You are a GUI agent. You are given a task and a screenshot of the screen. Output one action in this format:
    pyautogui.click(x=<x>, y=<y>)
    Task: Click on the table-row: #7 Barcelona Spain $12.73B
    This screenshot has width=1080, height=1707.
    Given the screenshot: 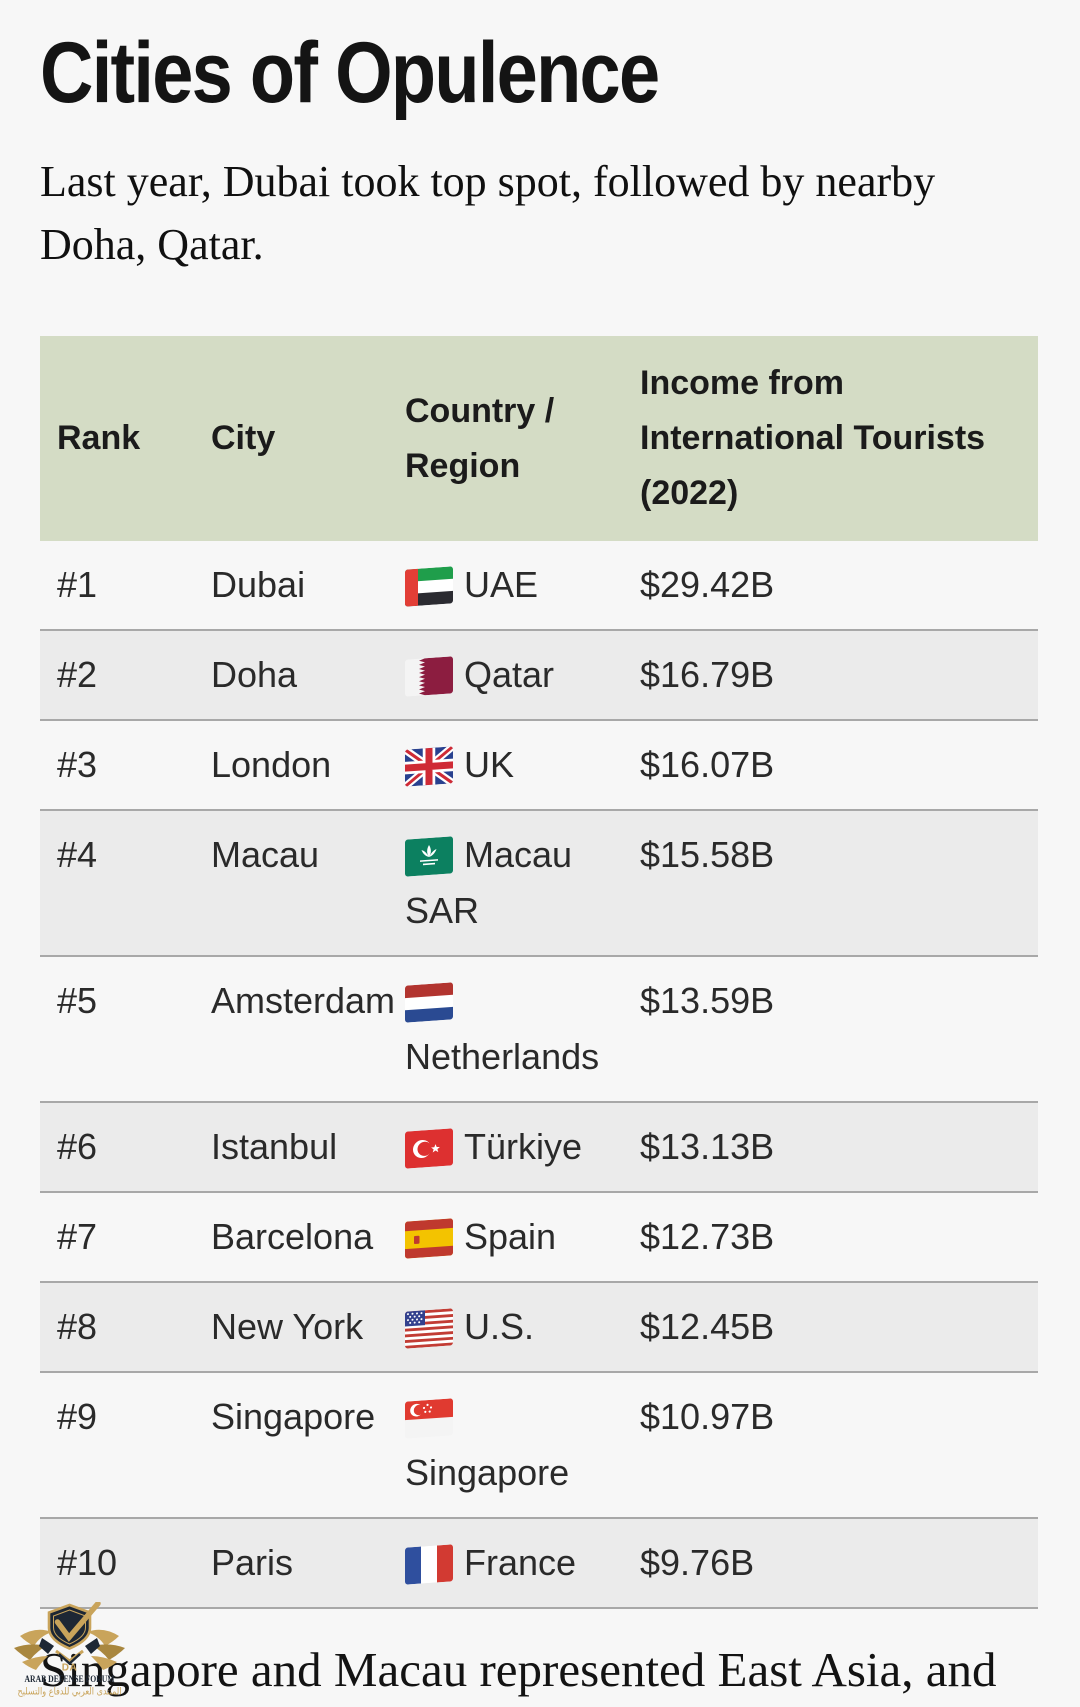 What is the action you would take?
    pyautogui.click(x=539, y=1237)
    